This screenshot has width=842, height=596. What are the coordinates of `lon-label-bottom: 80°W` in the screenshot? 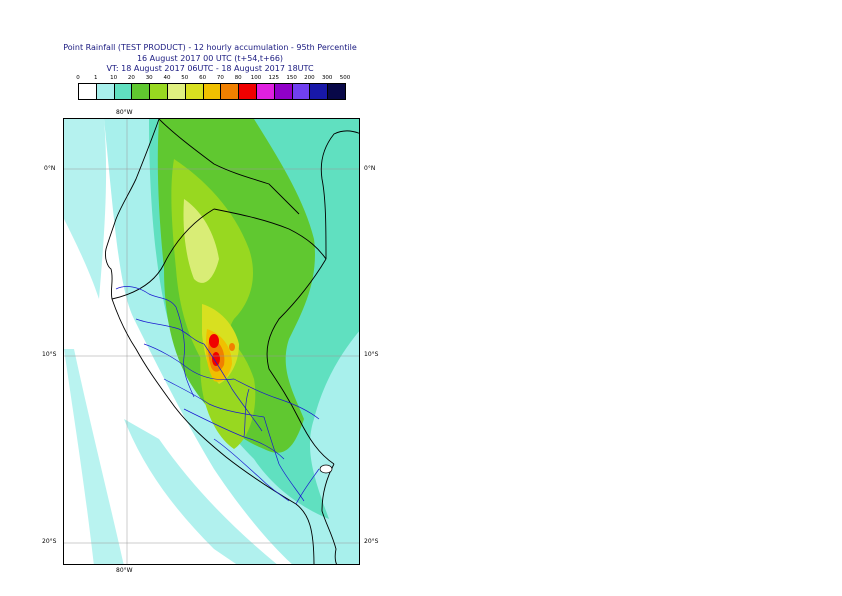 It's located at (124, 570).